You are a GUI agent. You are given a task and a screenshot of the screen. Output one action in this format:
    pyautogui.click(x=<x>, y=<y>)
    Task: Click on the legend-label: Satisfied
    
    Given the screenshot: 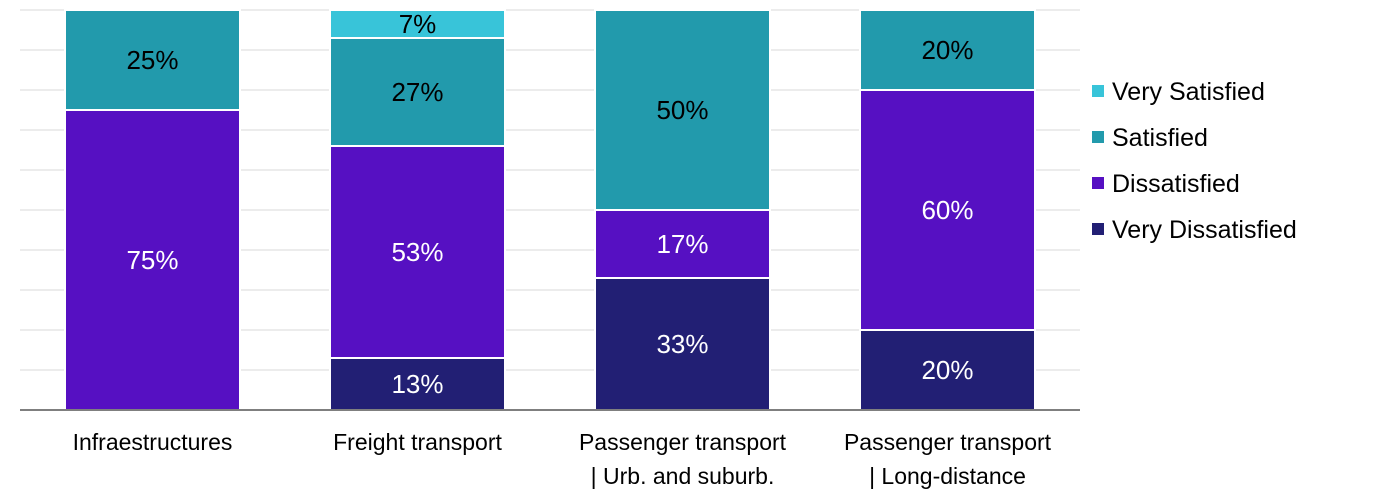 What is the action you would take?
    pyautogui.click(x=1160, y=138)
    